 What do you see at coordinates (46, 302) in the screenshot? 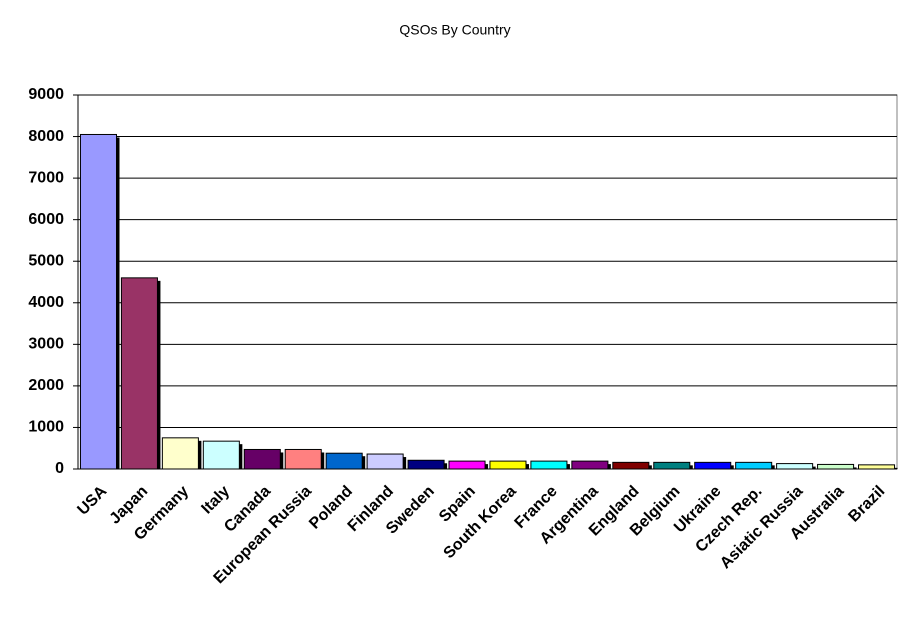
I see `y-tick-label: 4000` at bounding box center [46, 302].